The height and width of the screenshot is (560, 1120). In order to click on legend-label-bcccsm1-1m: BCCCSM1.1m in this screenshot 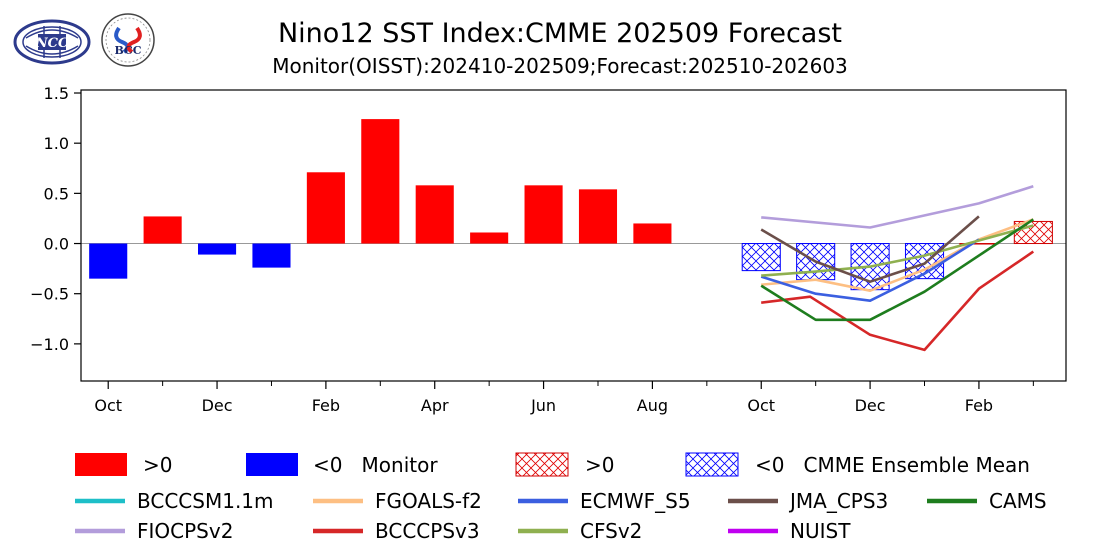, I will do `click(205, 501)`.